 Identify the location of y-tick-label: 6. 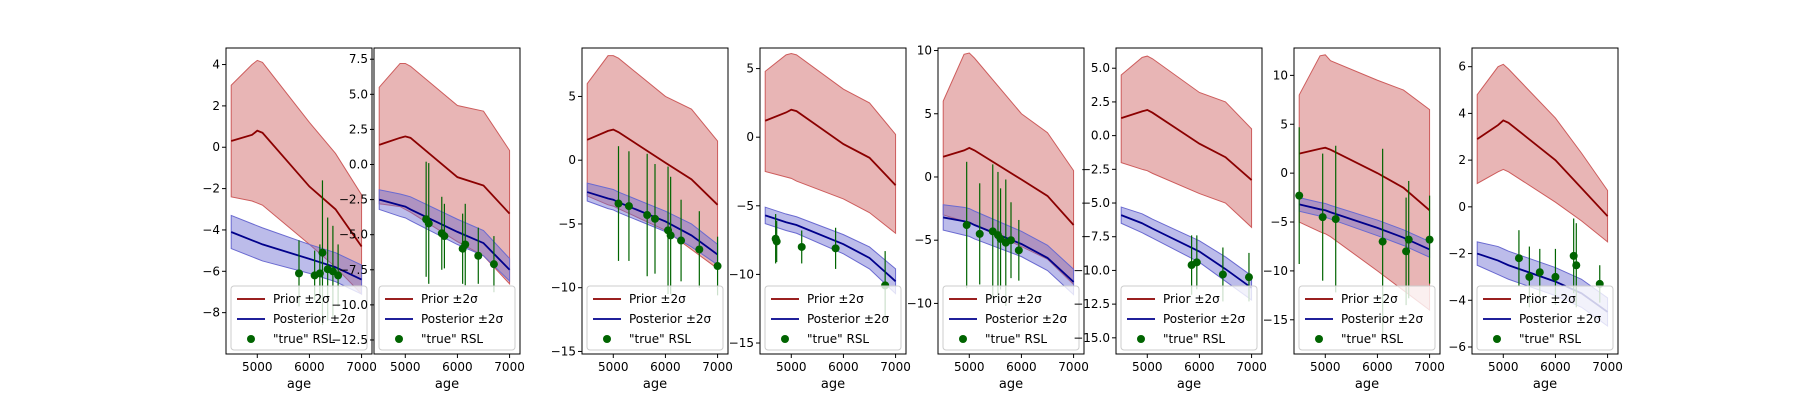
(1462, 67).